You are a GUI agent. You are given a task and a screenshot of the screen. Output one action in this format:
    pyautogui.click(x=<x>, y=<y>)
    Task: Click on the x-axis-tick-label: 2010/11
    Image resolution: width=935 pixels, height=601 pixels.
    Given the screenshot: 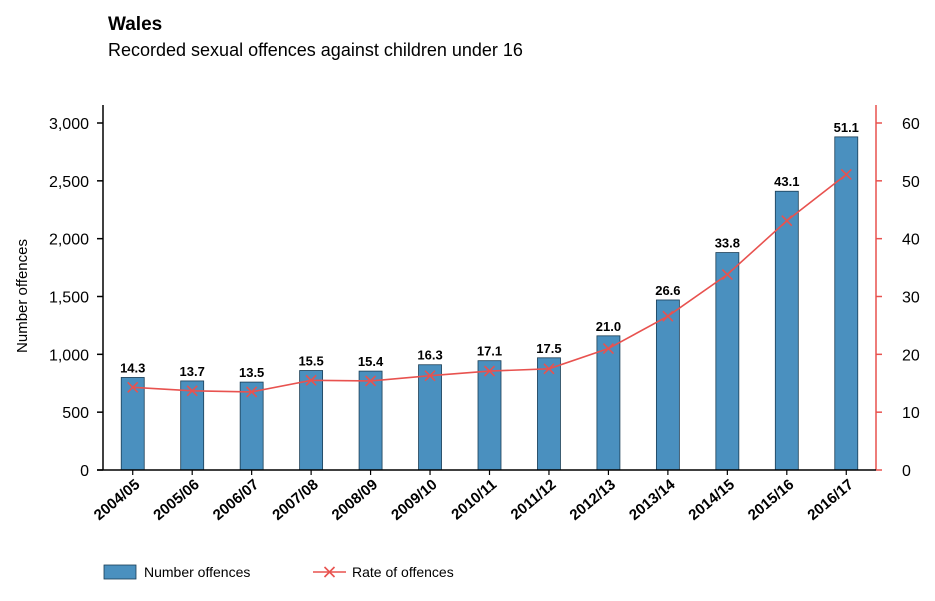 What is the action you would take?
    pyautogui.click(x=474, y=499)
    